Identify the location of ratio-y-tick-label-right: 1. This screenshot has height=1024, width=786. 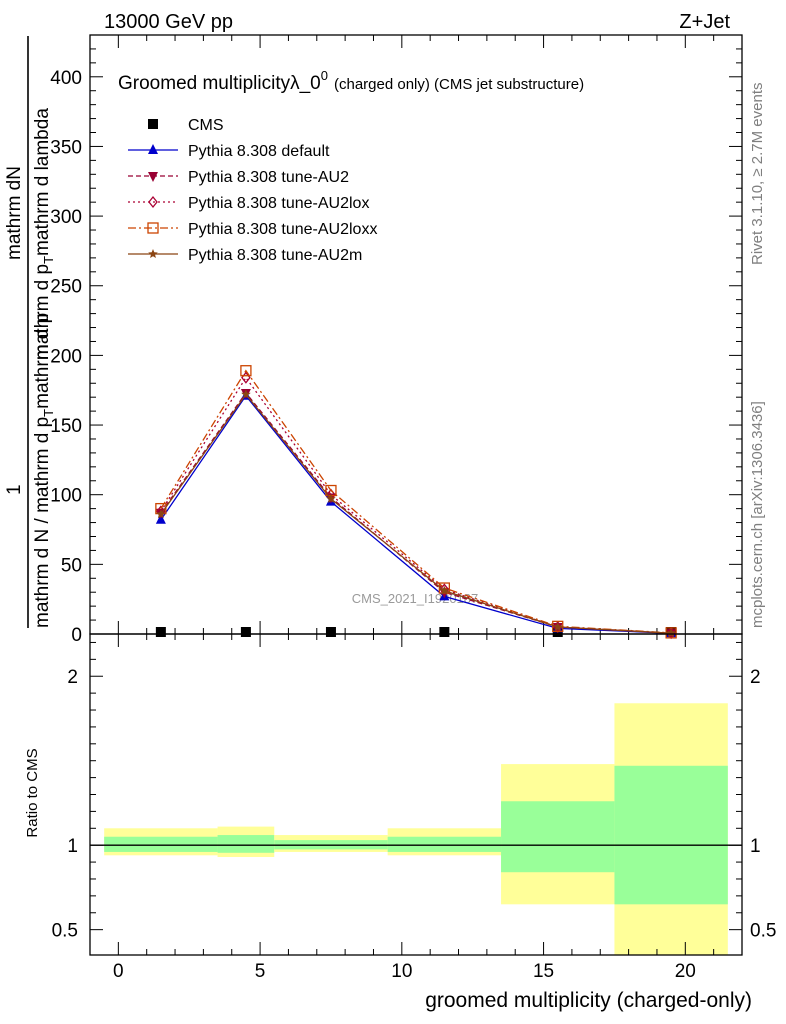
(755, 846).